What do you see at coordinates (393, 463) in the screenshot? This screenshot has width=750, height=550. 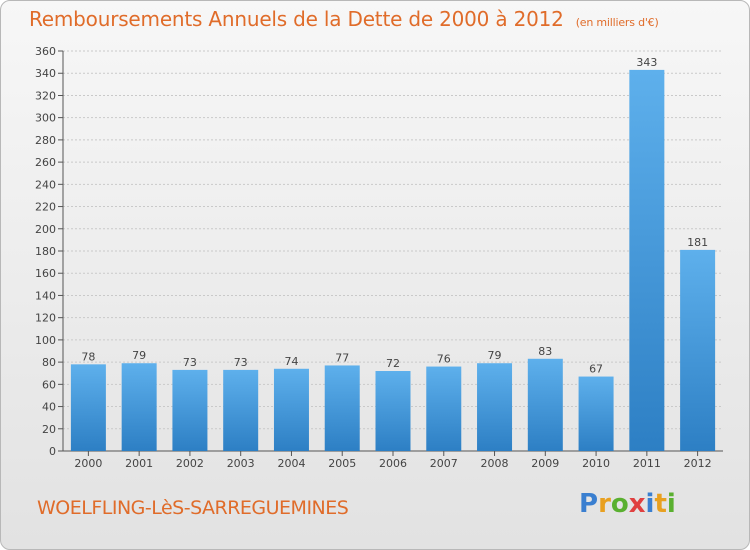 I see `x-tick-label: 2006` at bounding box center [393, 463].